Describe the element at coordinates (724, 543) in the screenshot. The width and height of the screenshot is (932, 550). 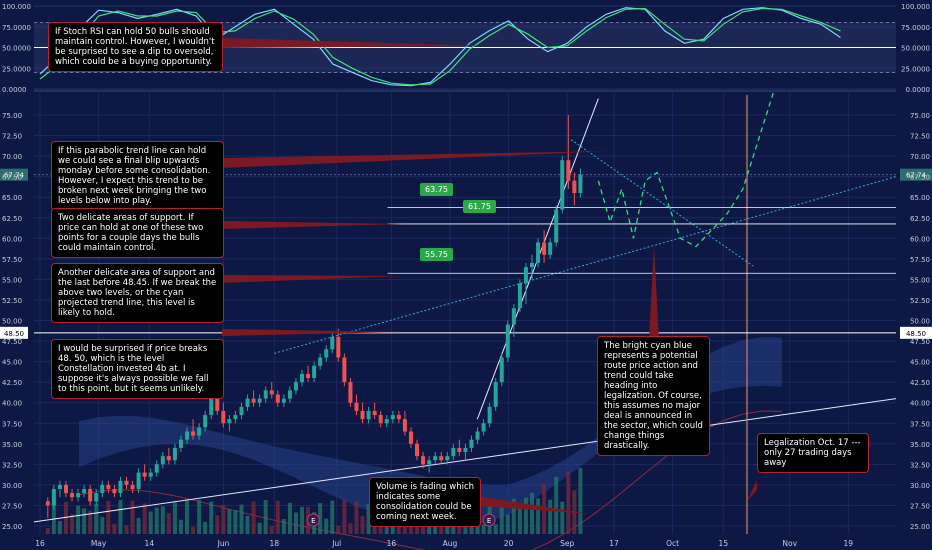
I see `x-tick-label: 15` at that location.